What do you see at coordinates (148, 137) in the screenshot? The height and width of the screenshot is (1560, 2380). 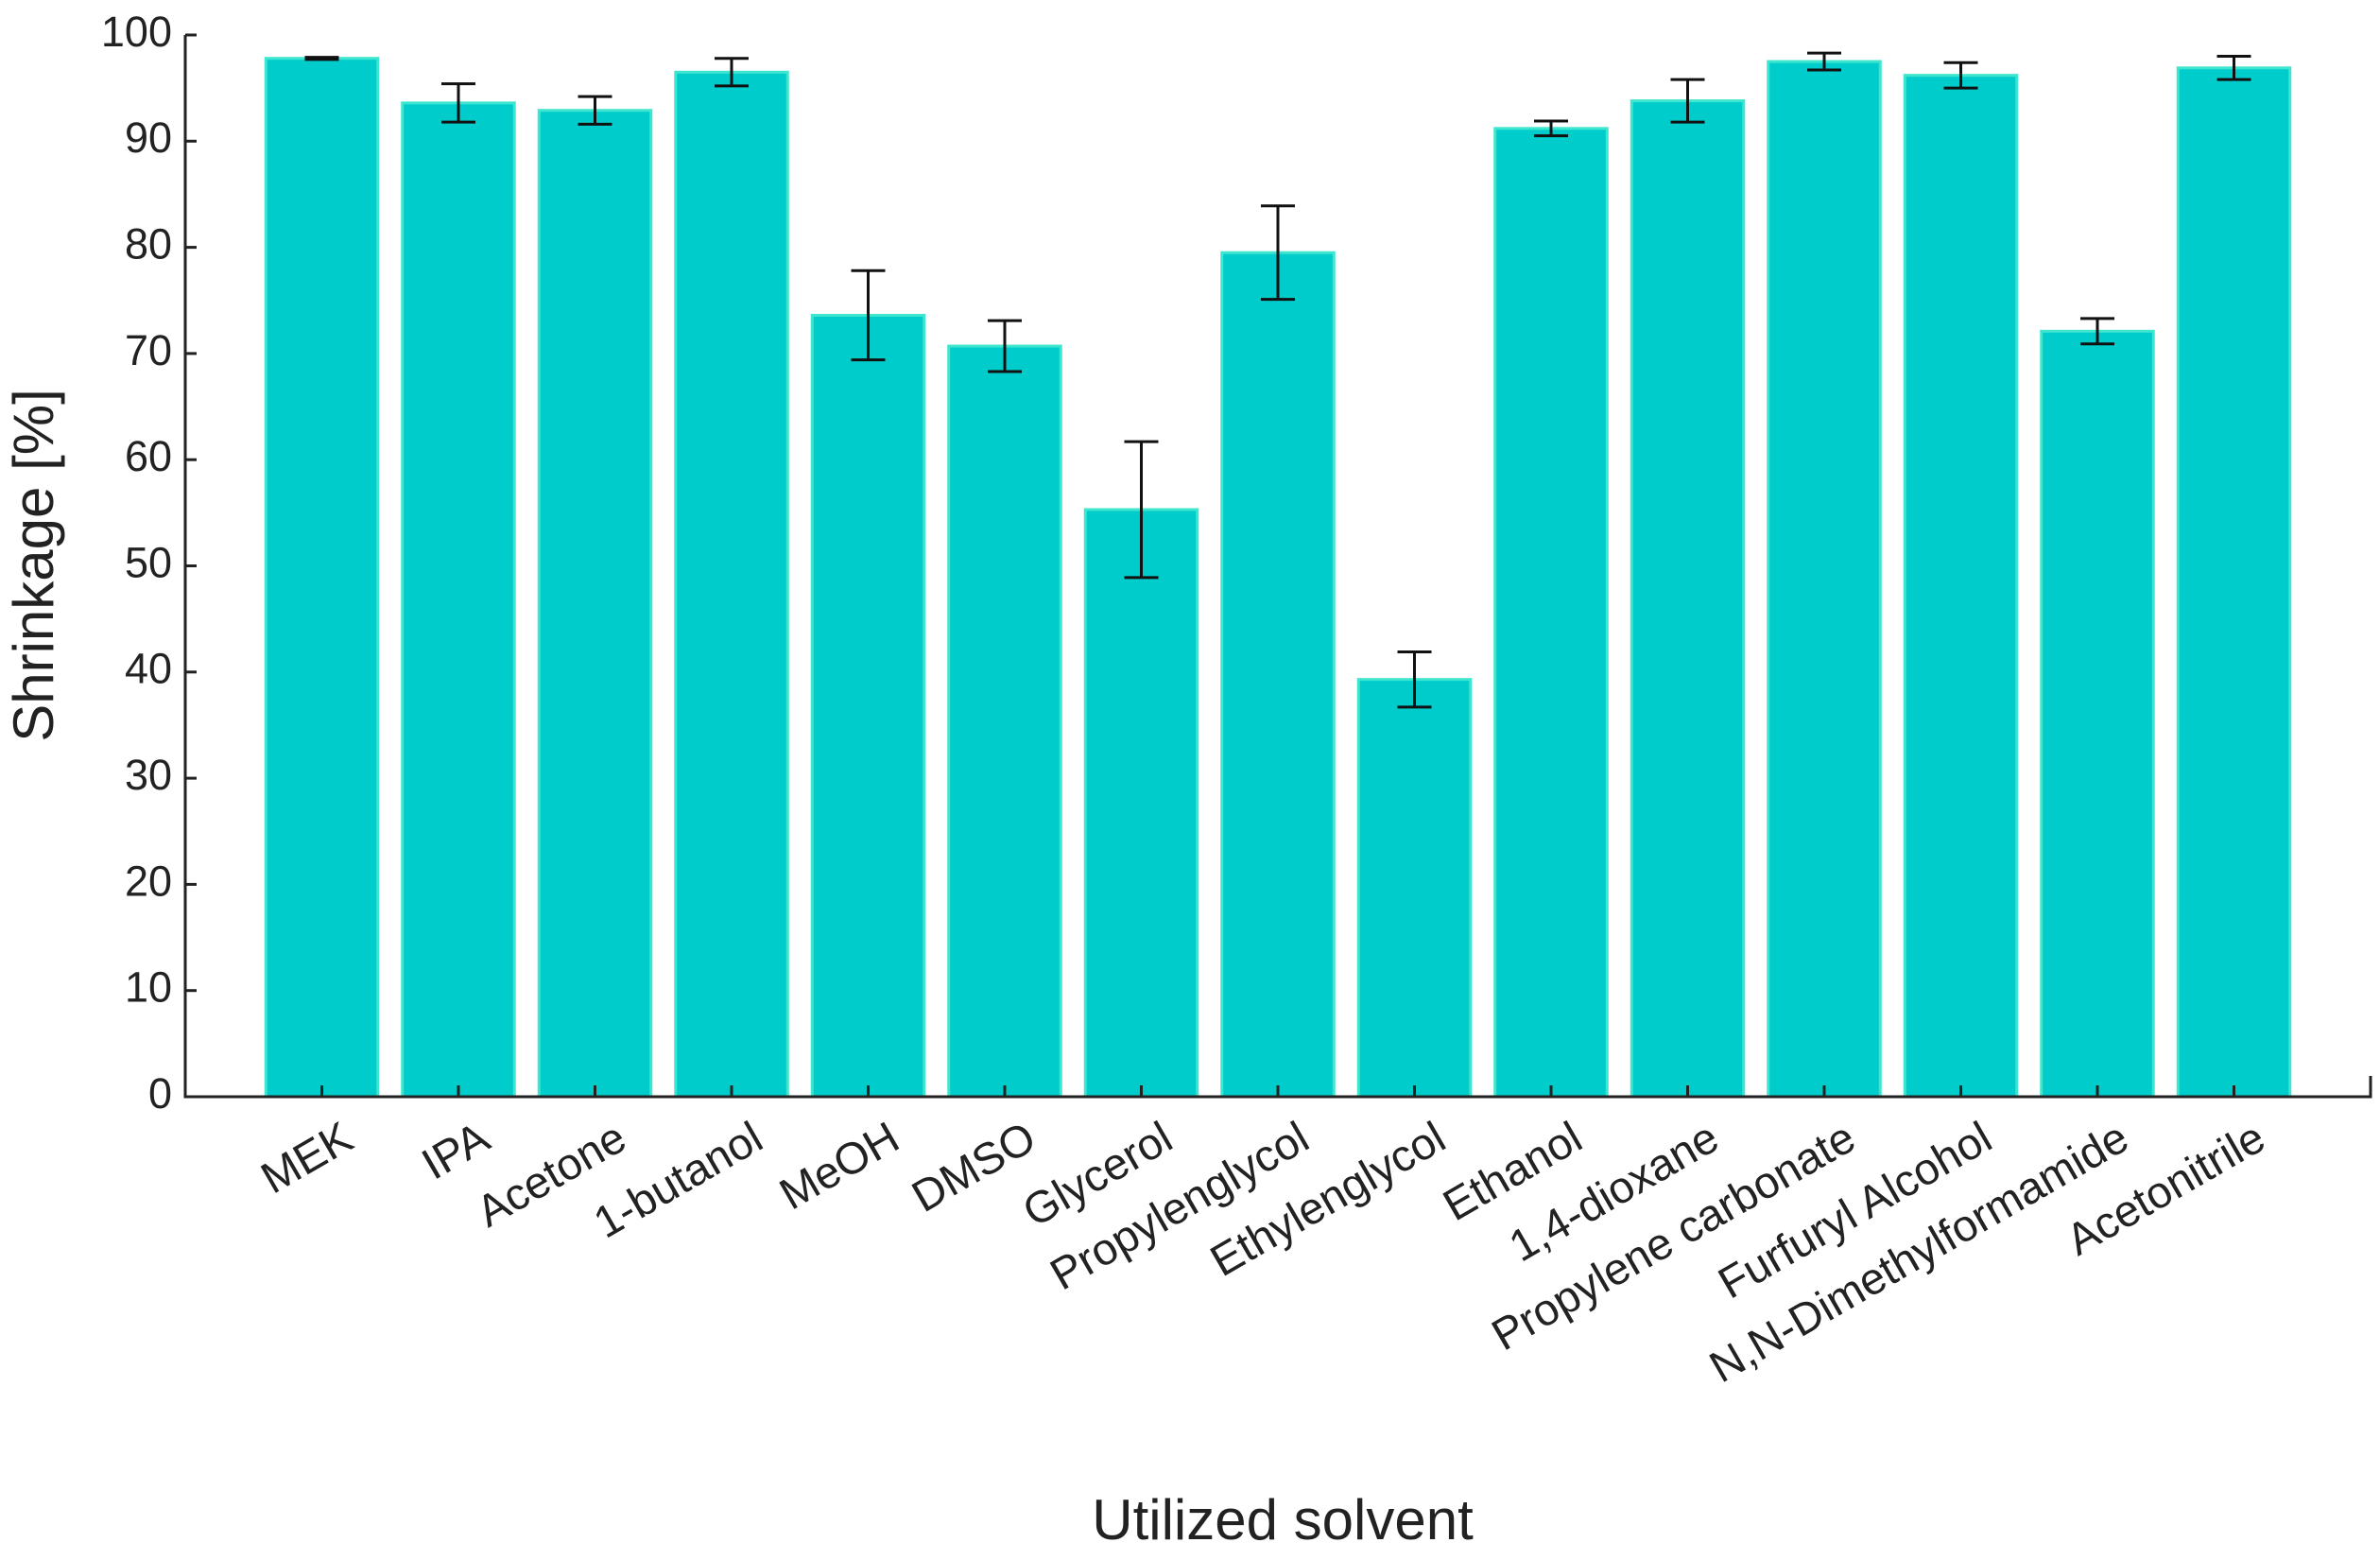 I see `y-tick-label: 90` at bounding box center [148, 137].